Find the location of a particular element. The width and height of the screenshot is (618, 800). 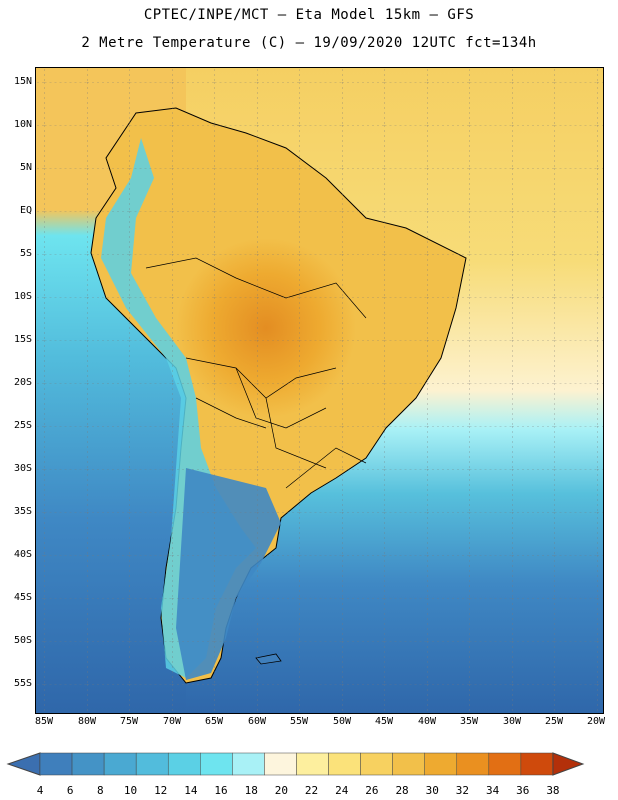

legend-value-label: 10 is located at coordinates (130, 790).